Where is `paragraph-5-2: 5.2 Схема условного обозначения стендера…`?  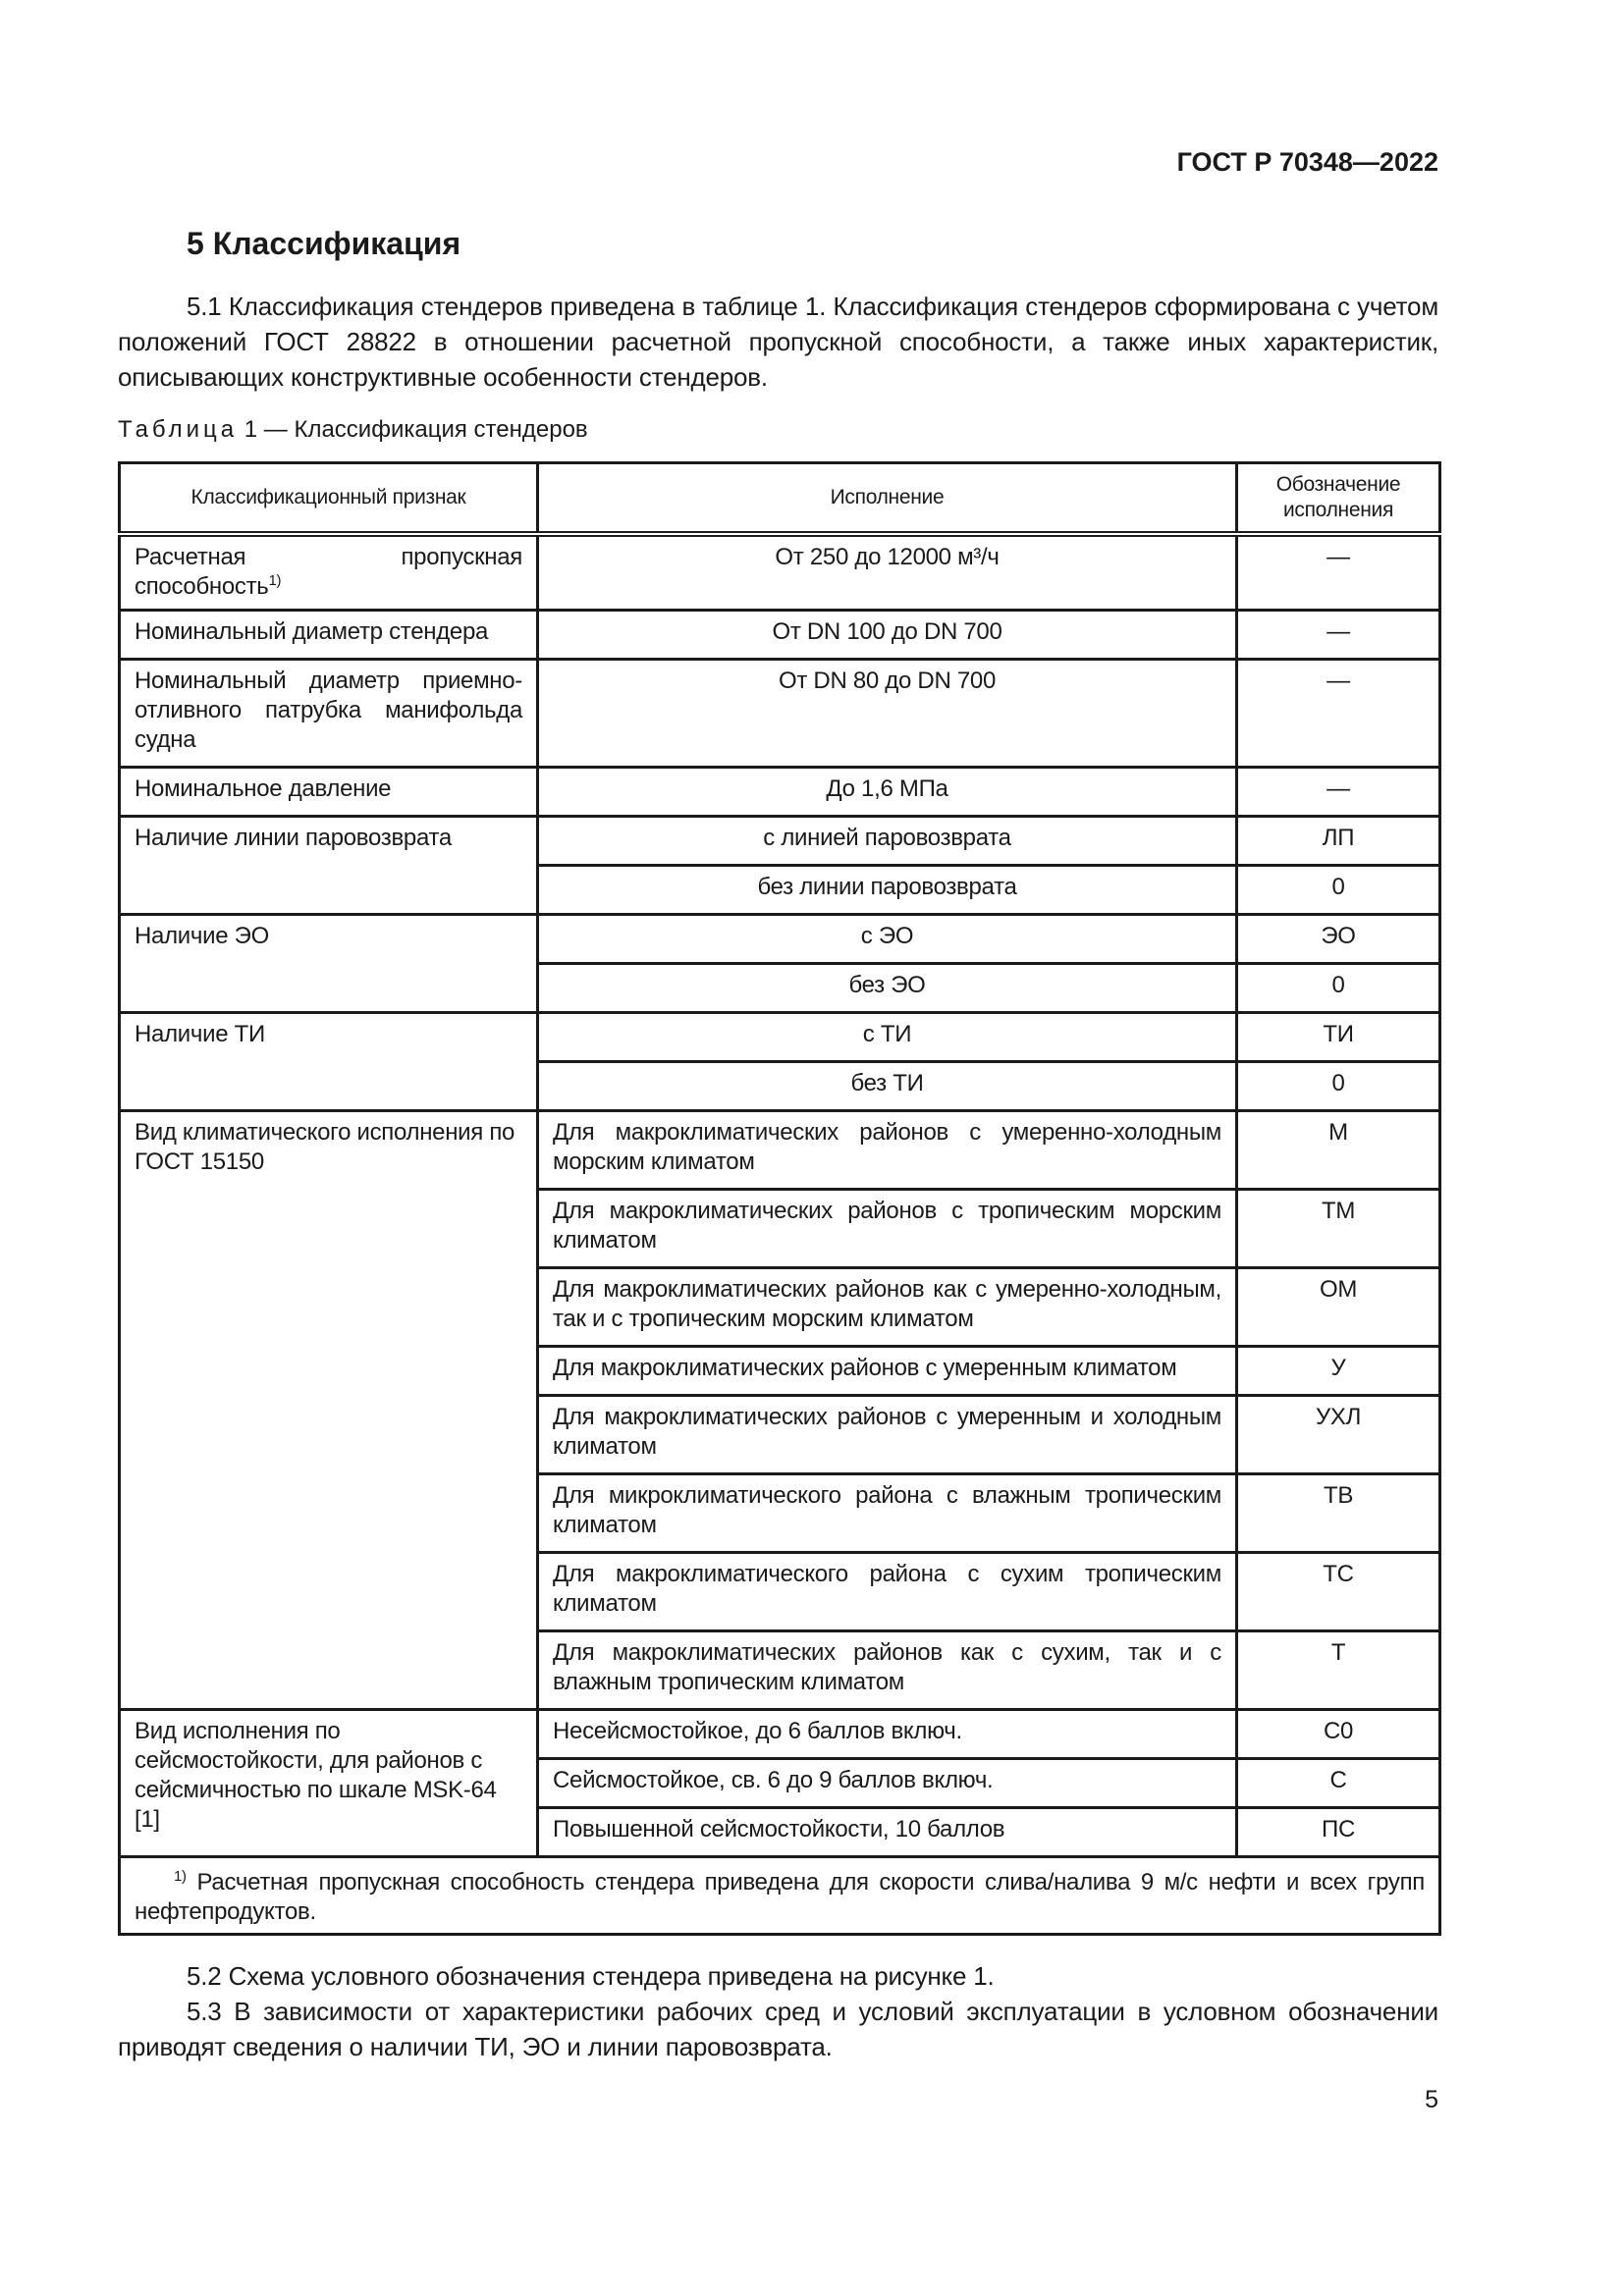 paragraph-5-2: 5.2 Схема условного обозначения стендера… is located at coordinates (591, 1976).